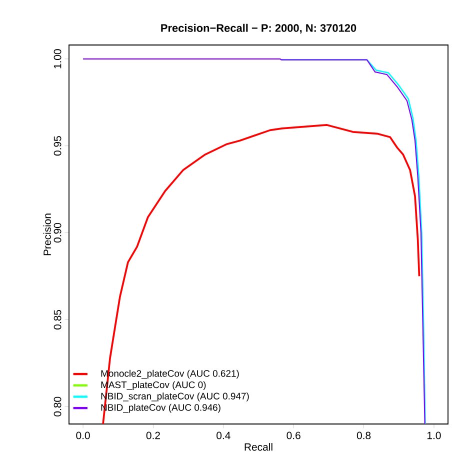 This screenshot has width=469, height=471. Describe the element at coordinates (223, 436) in the screenshot. I see `x-tick-label: 0.4` at that location.